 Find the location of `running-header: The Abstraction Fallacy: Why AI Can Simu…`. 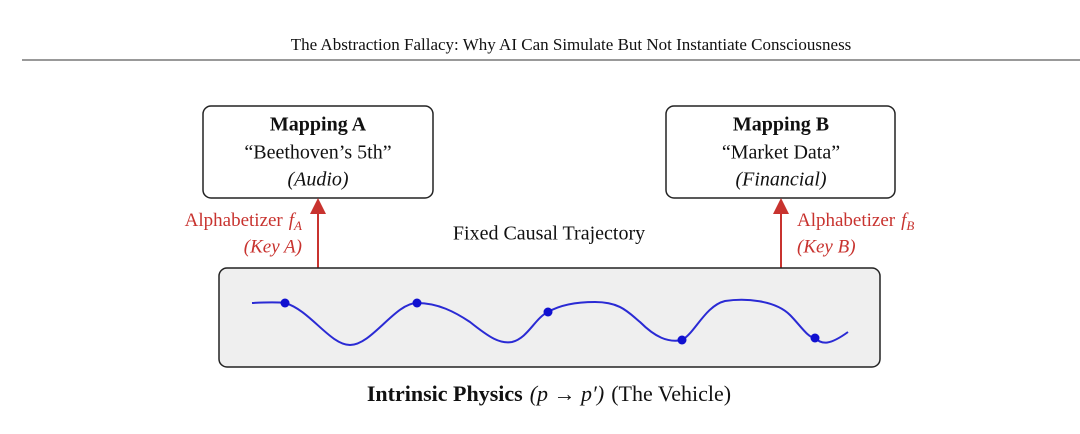

running-header: The Abstraction Fallacy: Why AI Can Simu… is located at coordinates (571, 44).